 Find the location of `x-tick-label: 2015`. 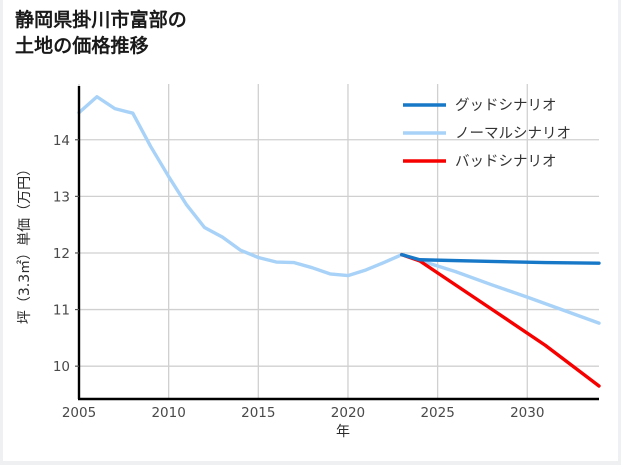

x-tick-label: 2015 is located at coordinates (258, 413).